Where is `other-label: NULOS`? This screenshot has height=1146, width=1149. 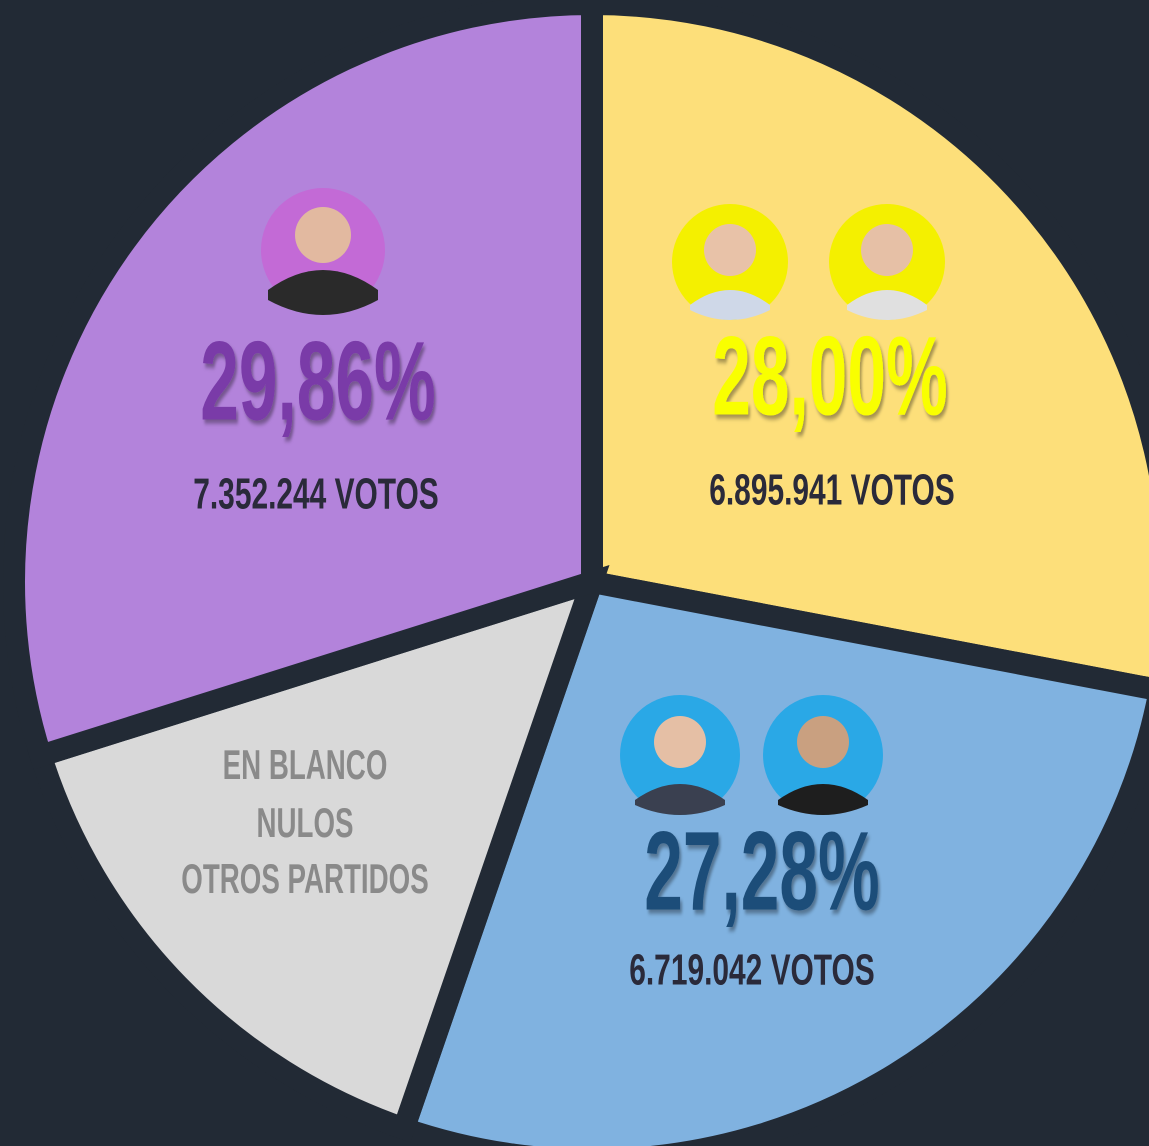
other-label: NULOS is located at coordinates (304, 822).